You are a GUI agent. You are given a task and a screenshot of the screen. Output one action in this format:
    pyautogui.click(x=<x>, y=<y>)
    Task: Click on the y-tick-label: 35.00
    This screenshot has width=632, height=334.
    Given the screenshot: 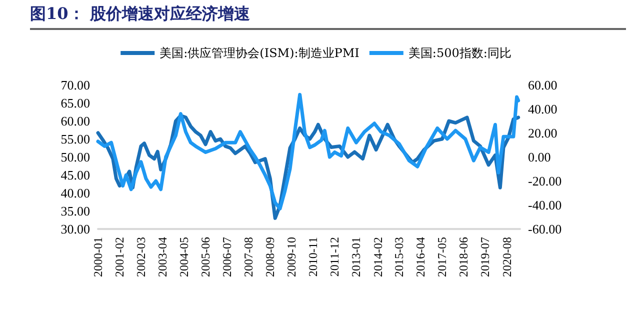 What is the action you would take?
    pyautogui.click(x=75, y=211)
    